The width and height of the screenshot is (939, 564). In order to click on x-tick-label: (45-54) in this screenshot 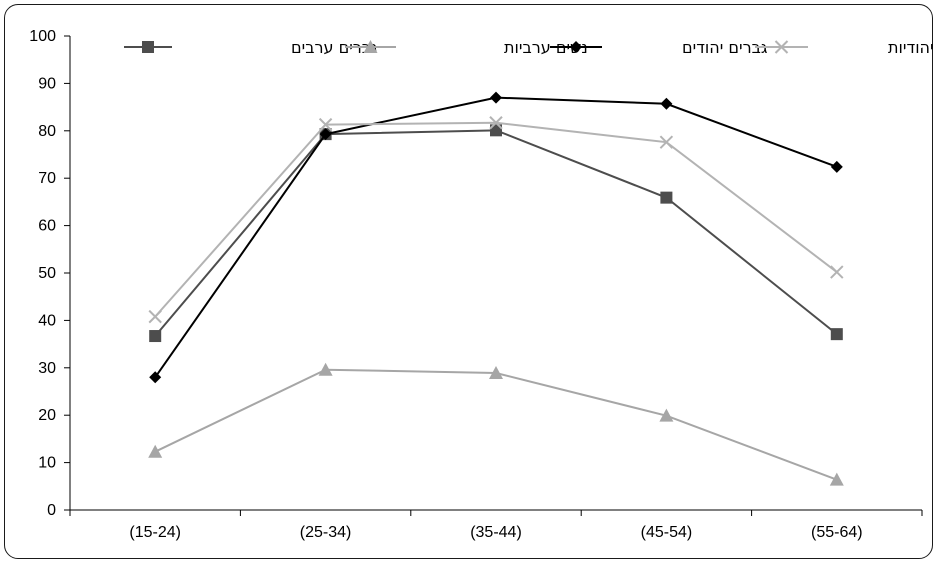, I will do `click(667, 532)`.